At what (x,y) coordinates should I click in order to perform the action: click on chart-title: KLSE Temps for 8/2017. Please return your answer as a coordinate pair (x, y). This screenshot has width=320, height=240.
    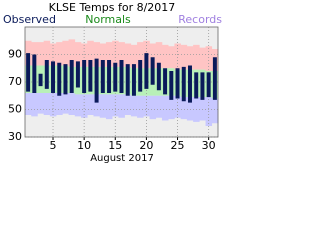
    Looking at the image, I should click on (112, 7).